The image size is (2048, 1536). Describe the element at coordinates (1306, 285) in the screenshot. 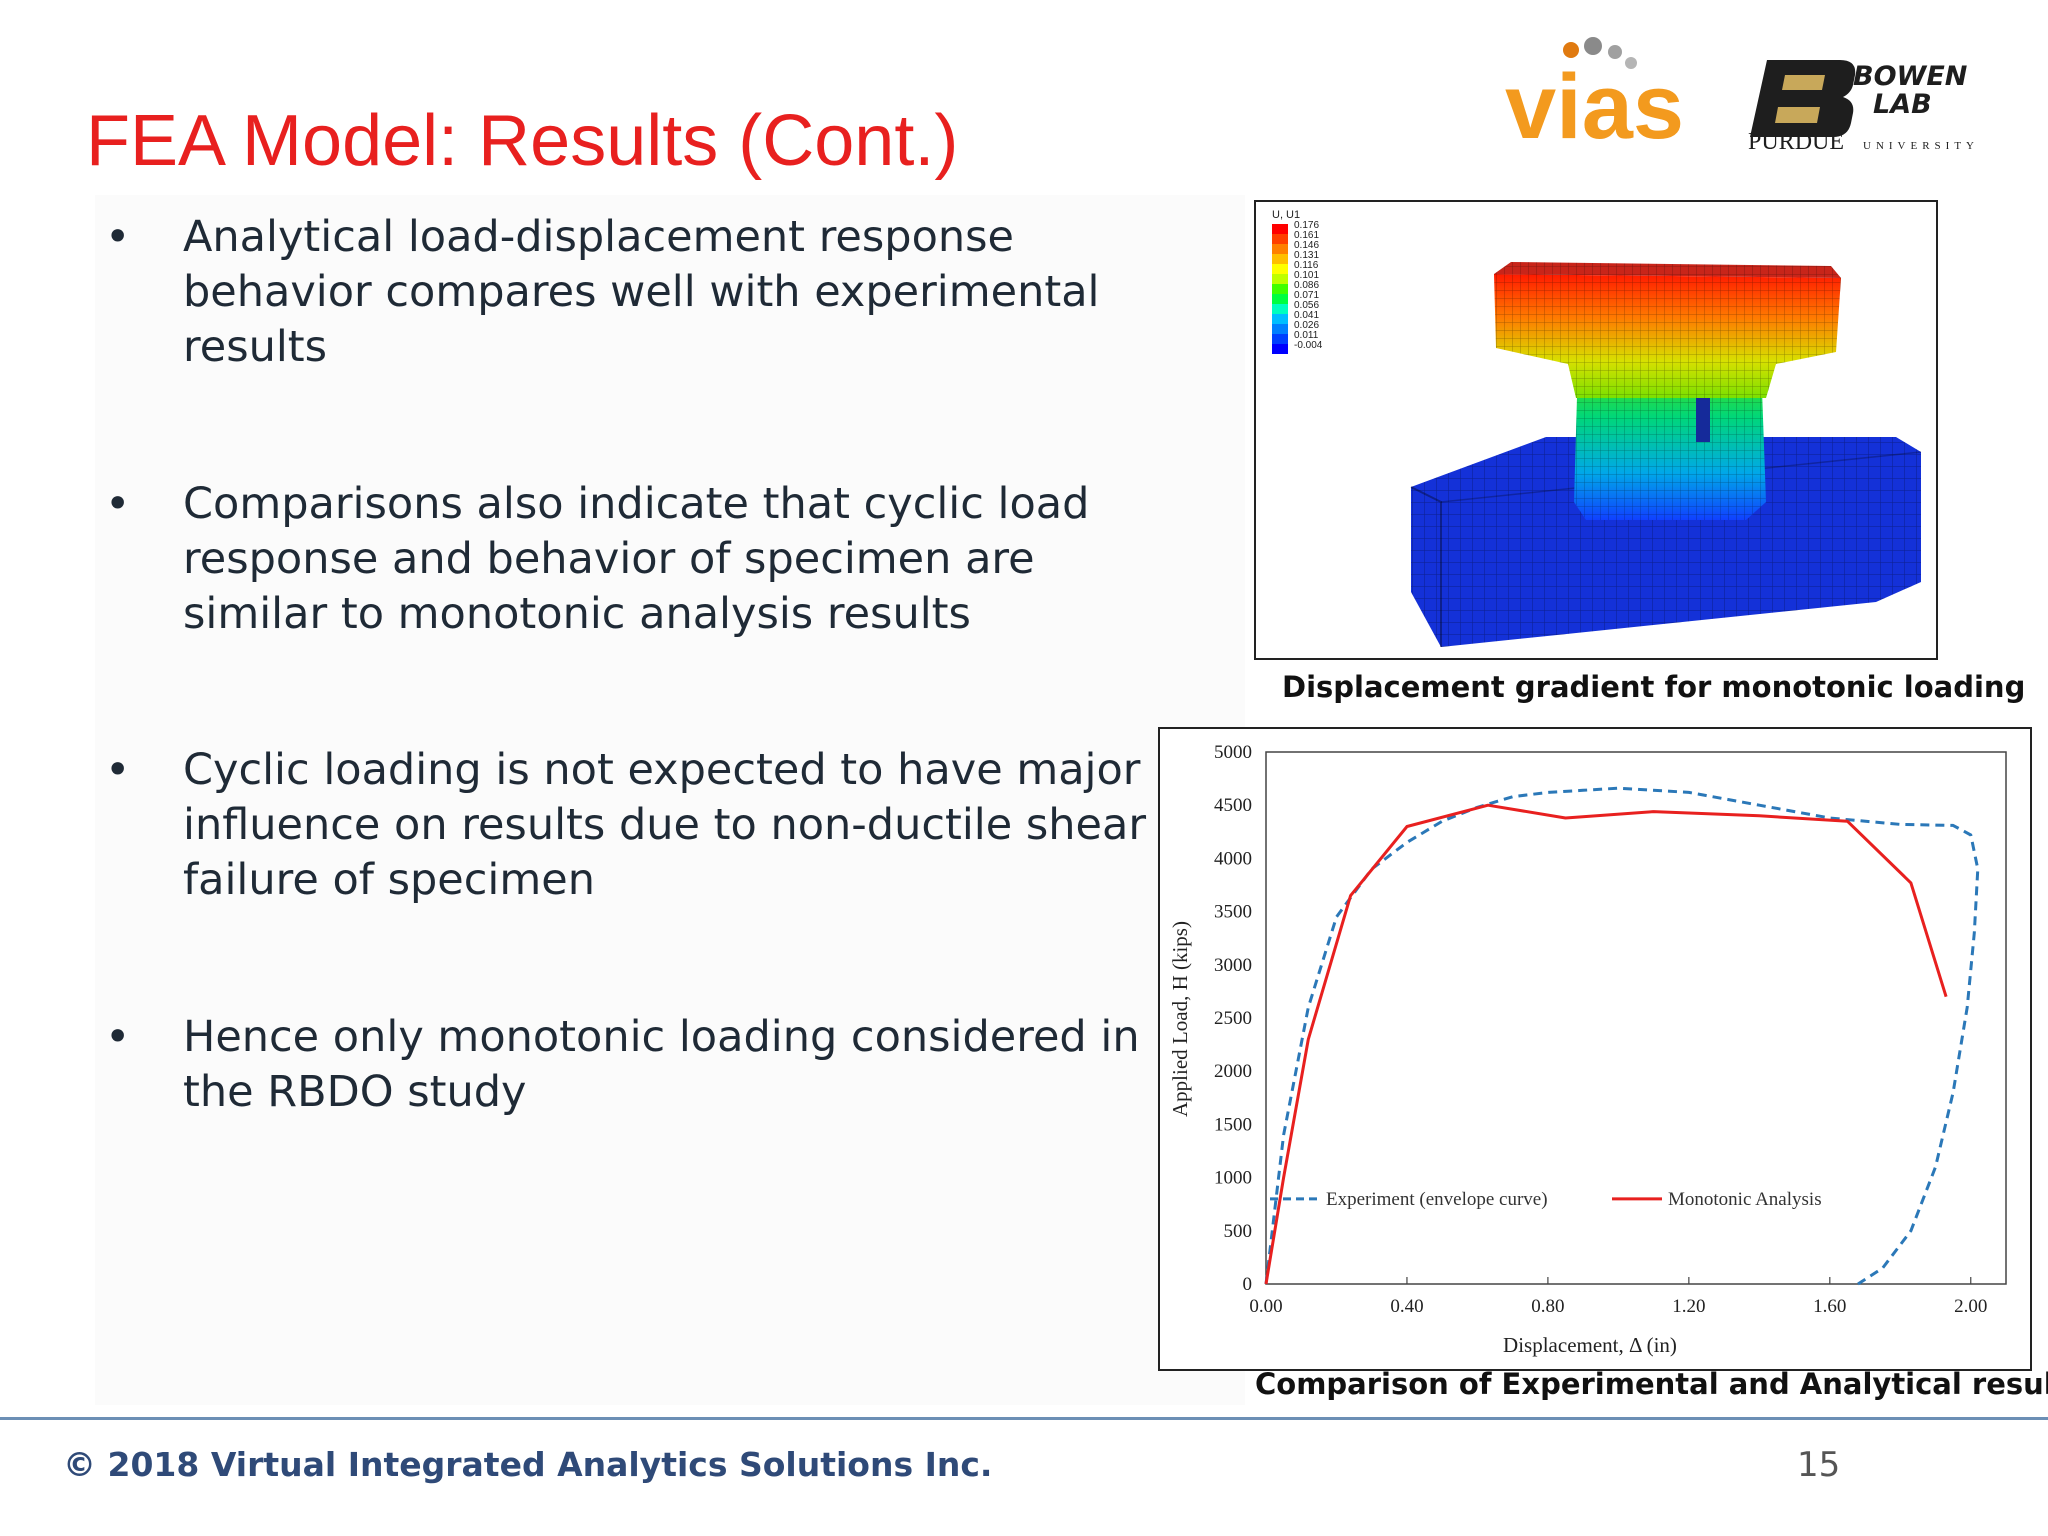

I see `legend-value: 0.086` at that location.